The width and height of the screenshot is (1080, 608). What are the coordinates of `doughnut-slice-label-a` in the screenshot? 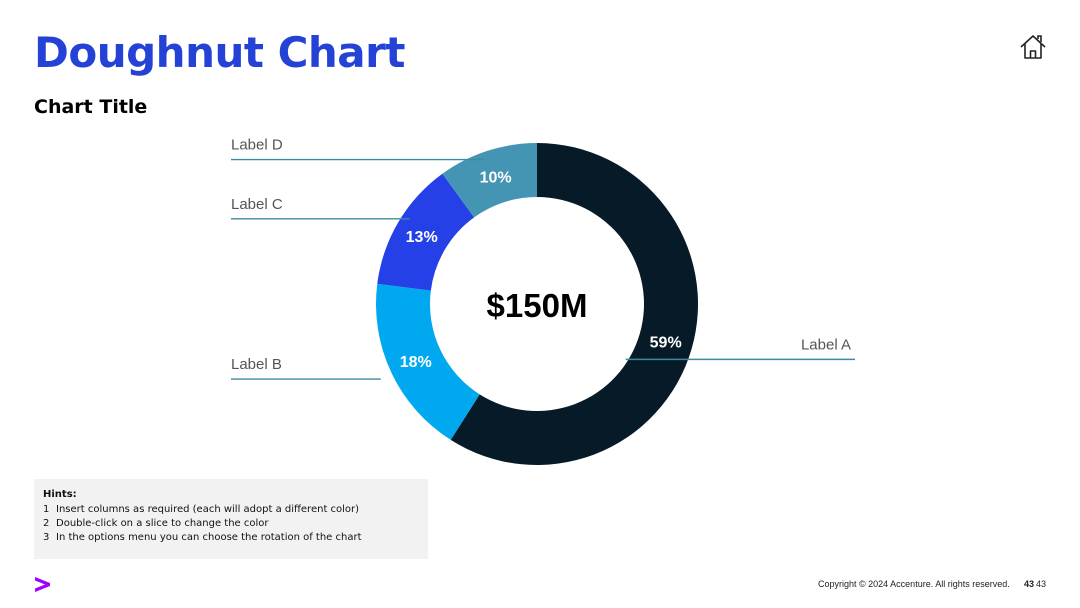 It's located at (574, 304).